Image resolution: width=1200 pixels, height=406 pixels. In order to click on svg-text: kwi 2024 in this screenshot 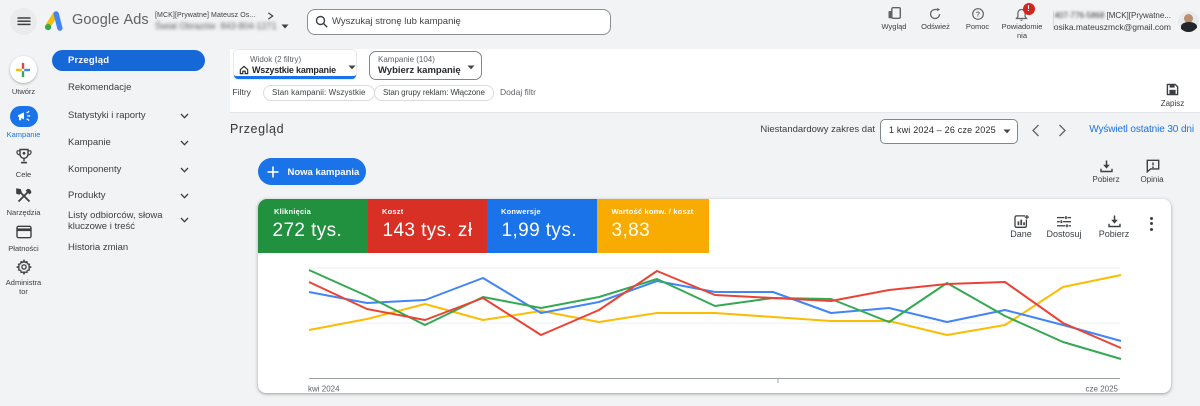, I will do `click(324, 389)`.